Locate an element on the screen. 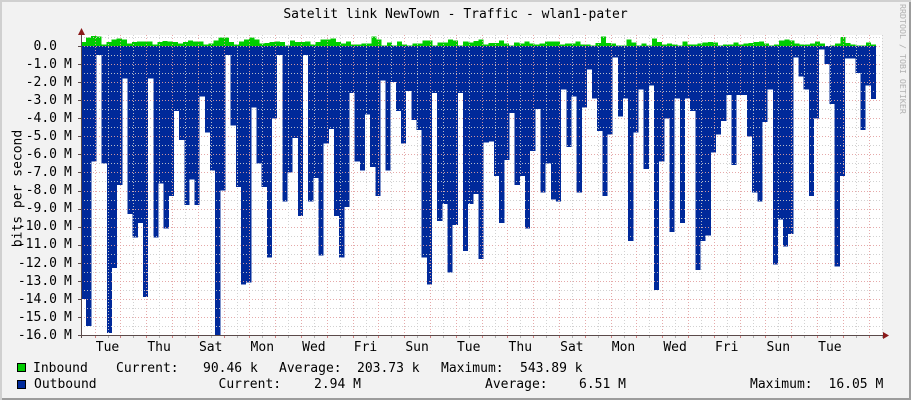  y-tick-value: -8.0 is located at coordinates (41, 191).